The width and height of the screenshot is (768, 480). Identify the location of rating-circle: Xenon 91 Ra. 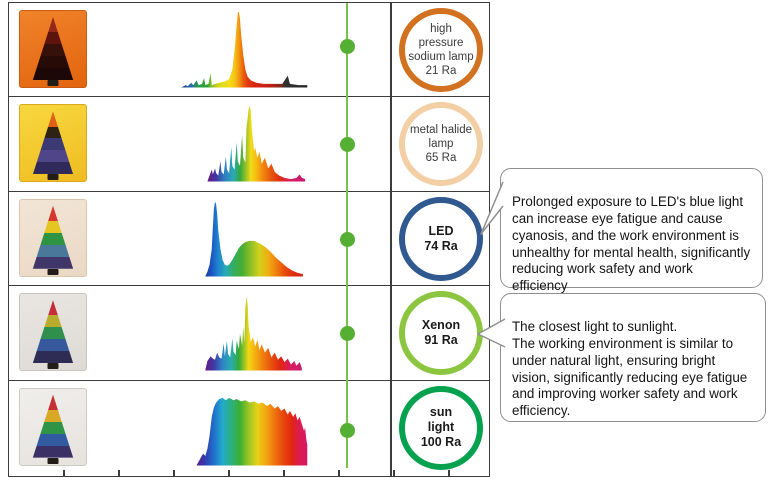
(441, 333).